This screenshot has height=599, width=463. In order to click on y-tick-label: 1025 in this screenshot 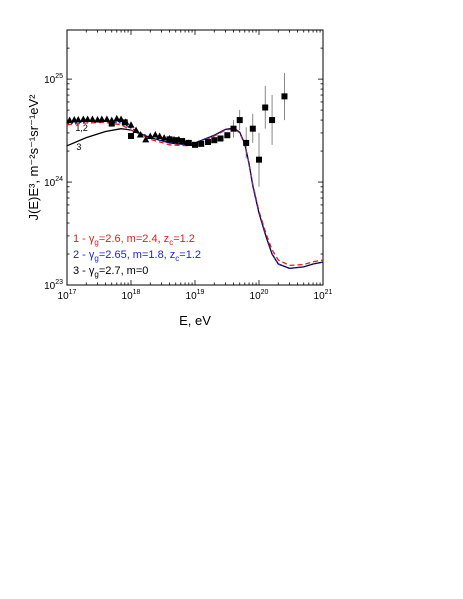, I will do `click(53, 79)`.